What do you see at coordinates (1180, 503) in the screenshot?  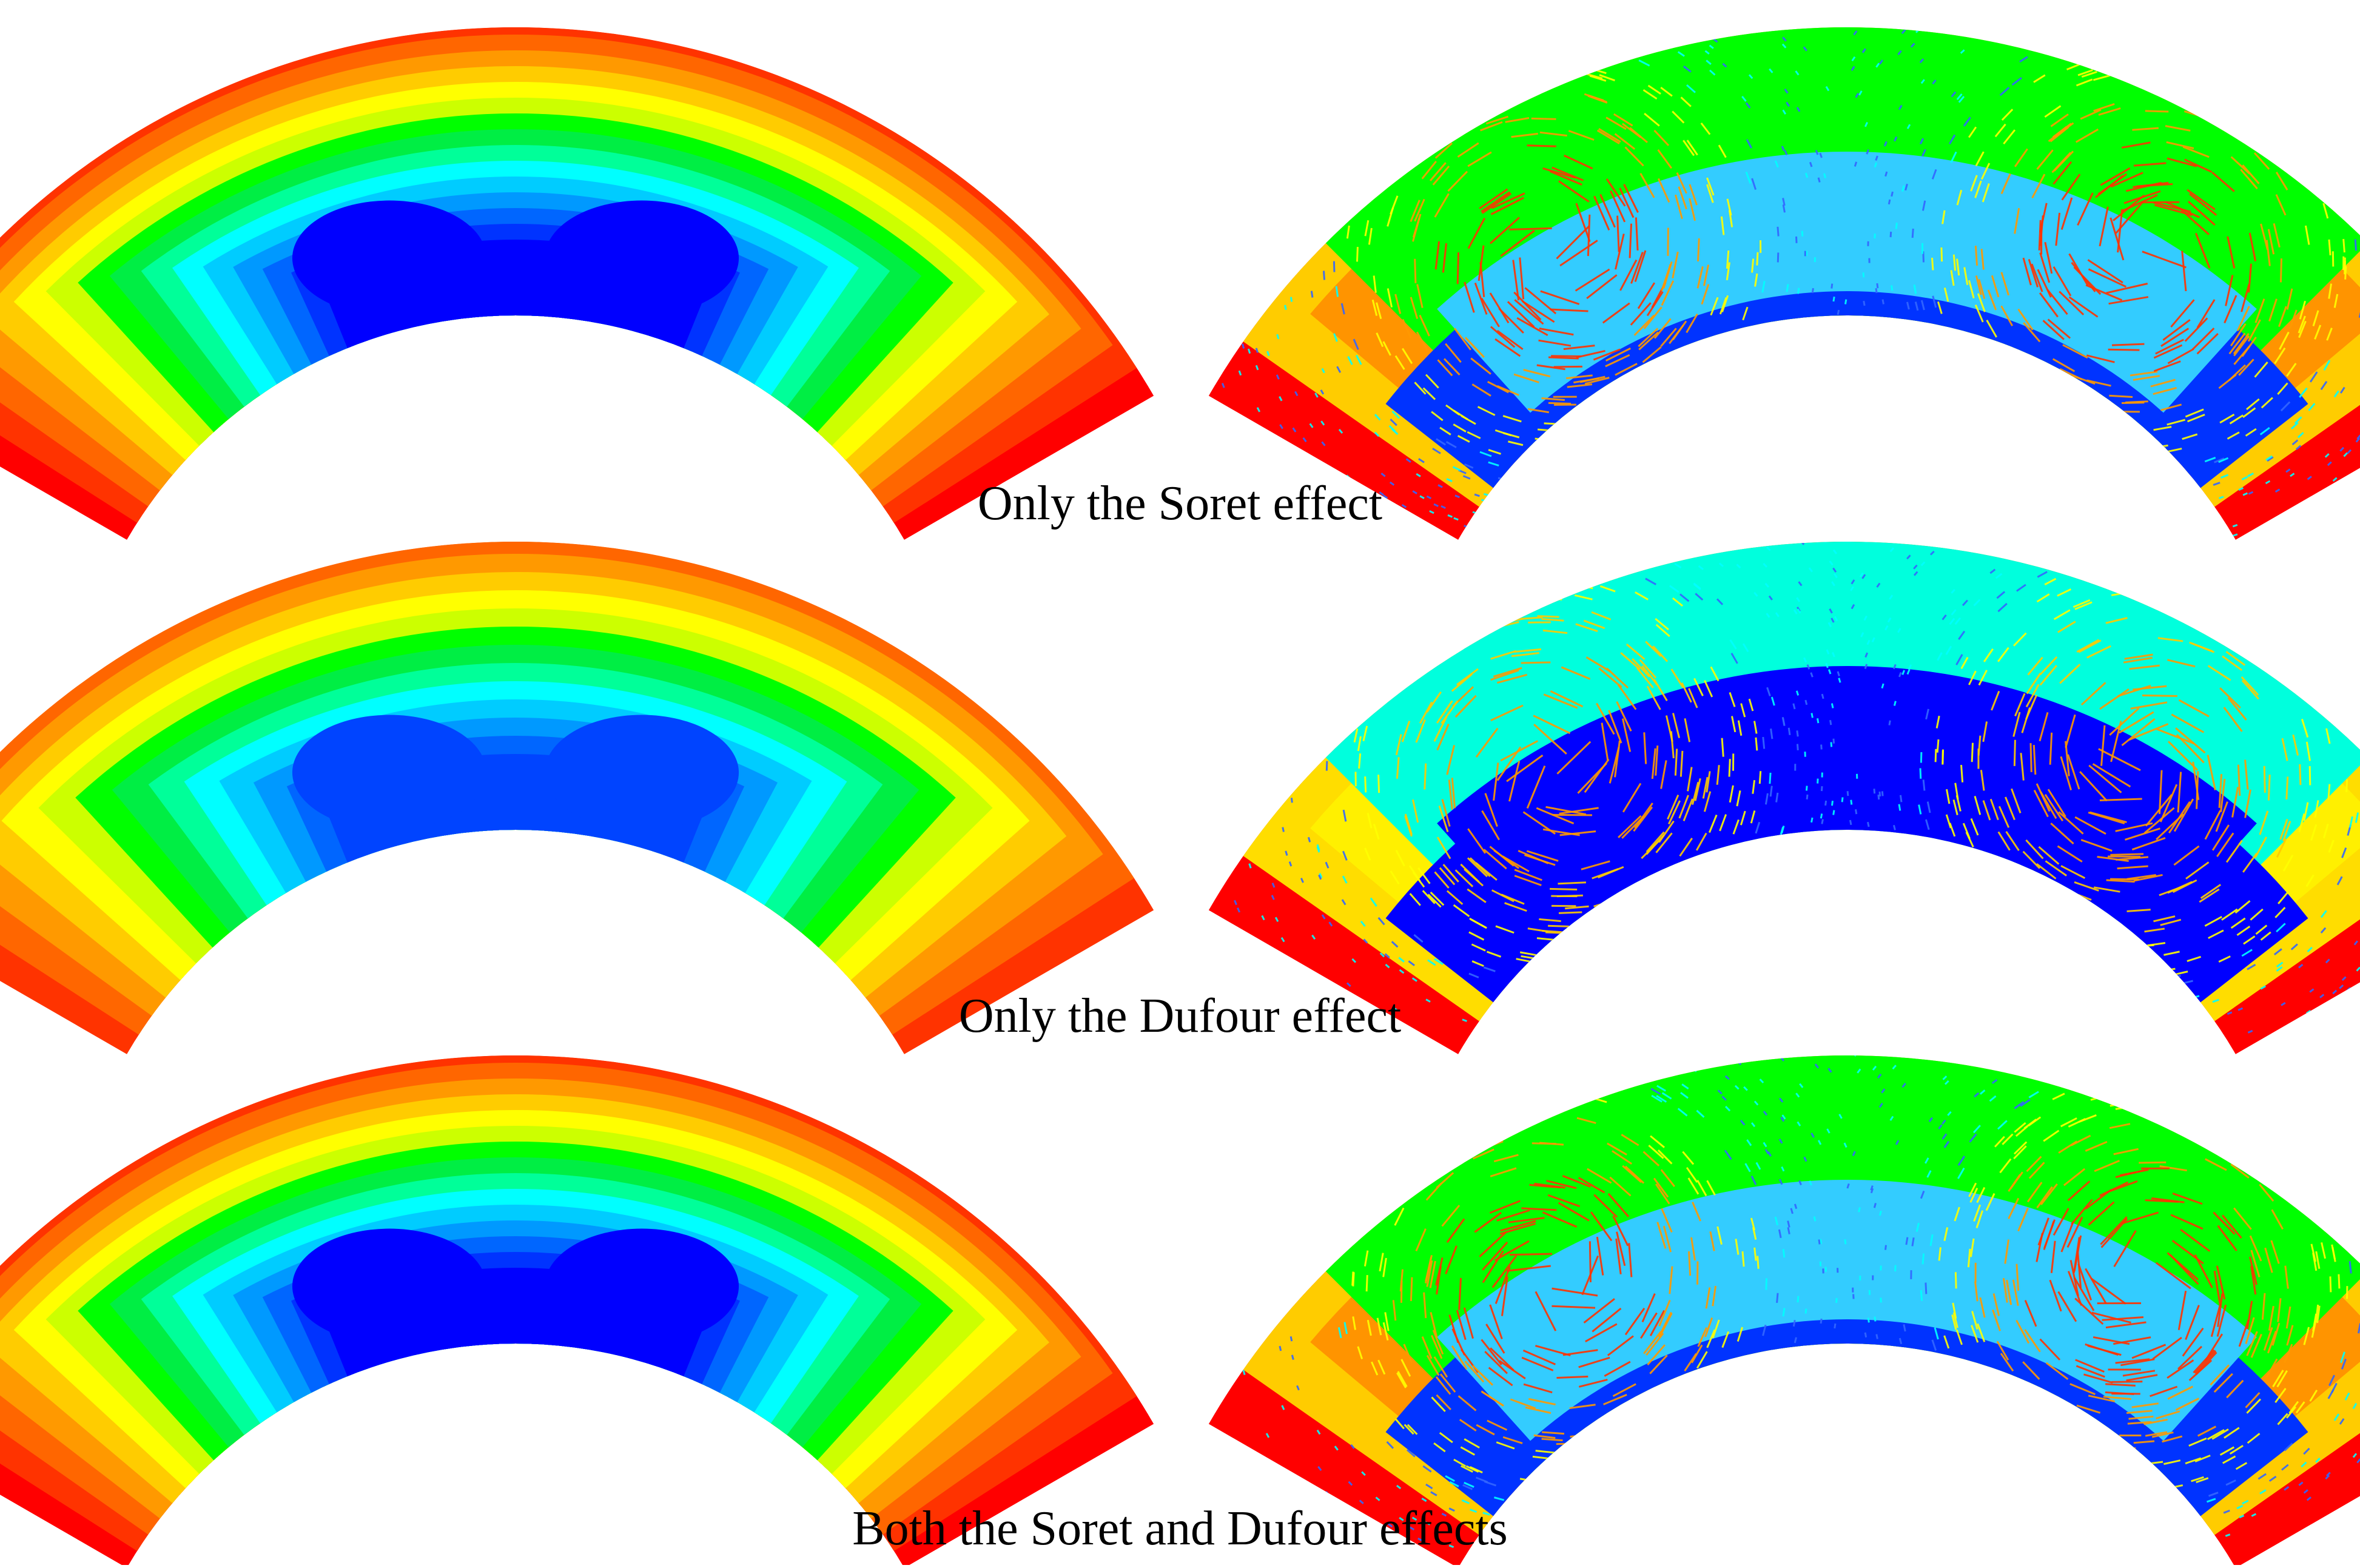 I see `caption-soret: Only the Soret effect` at bounding box center [1180, 503].